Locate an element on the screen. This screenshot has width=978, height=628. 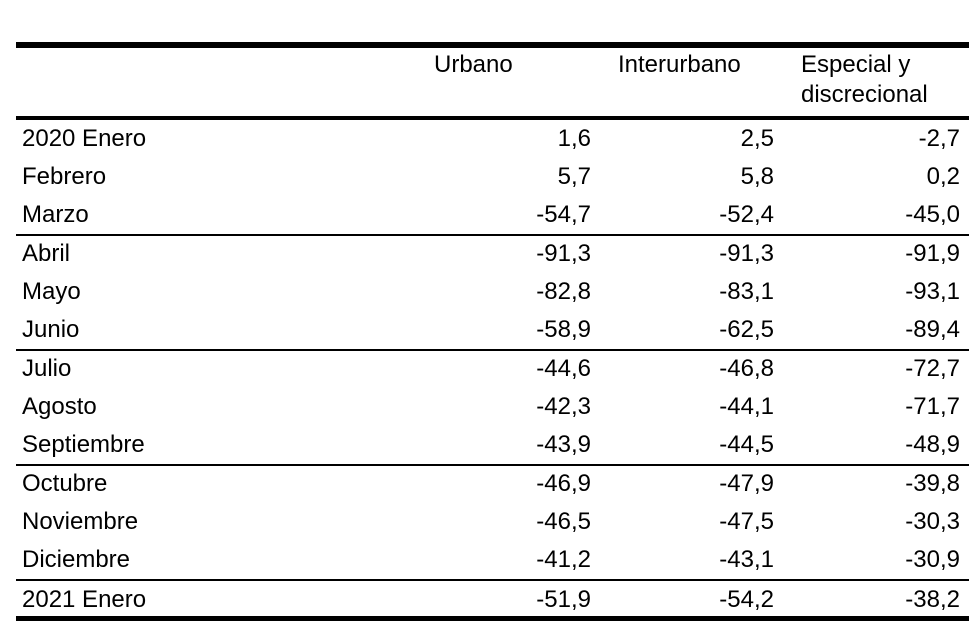
cell-urbano: -42,3 is located at coordinates (563, 406).